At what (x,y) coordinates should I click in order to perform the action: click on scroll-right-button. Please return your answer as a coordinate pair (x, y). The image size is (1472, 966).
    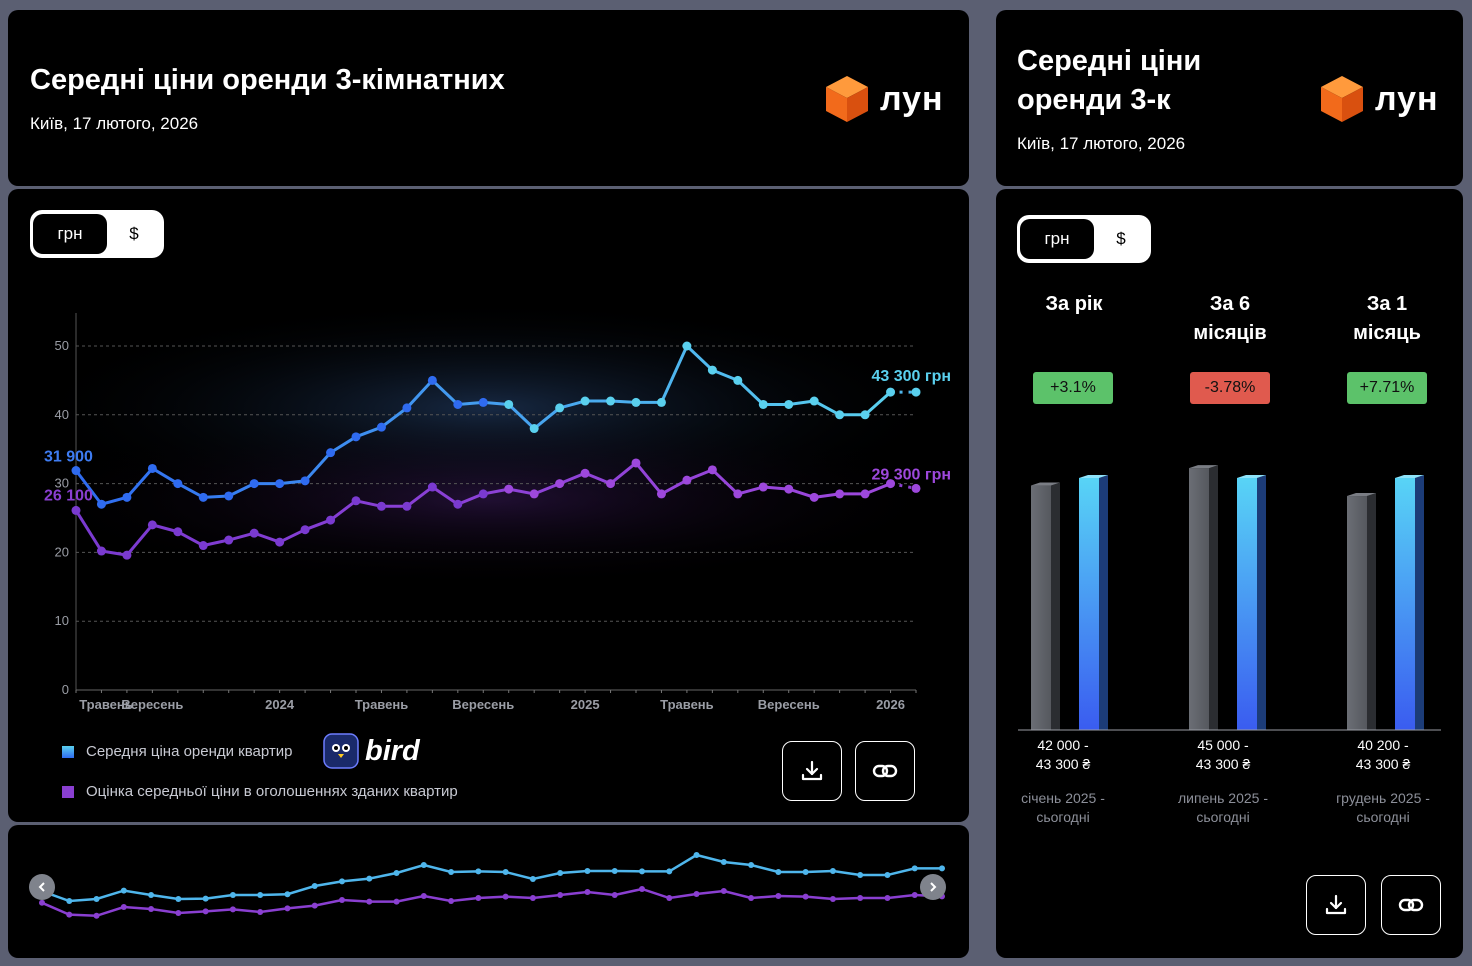
    Looking at the image, I should click on (933, 887).